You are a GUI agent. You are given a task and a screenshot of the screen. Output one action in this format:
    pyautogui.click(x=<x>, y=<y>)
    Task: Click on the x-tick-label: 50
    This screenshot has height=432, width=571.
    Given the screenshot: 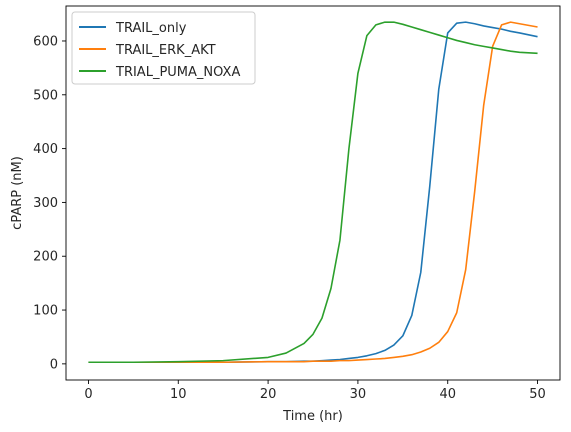 What is the action you would take?
    pyautogui.click(x=537, y=394)
    